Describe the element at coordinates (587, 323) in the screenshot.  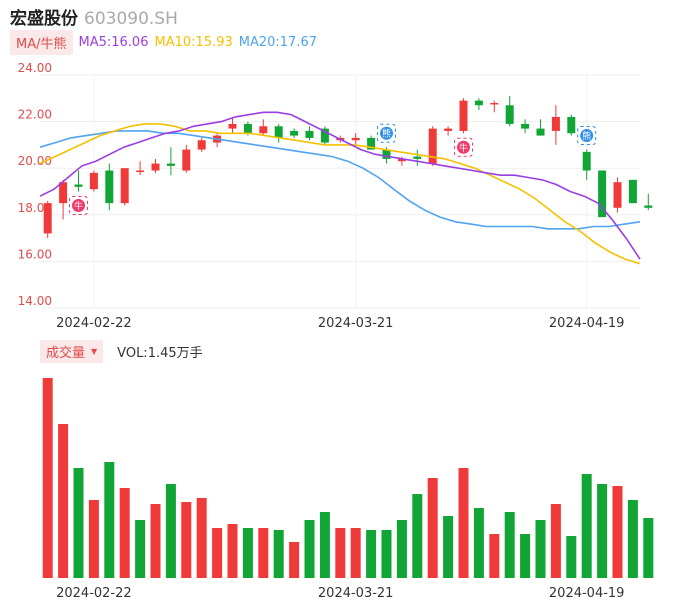
I see `x-tick-label: 2024-04-19` at that location.